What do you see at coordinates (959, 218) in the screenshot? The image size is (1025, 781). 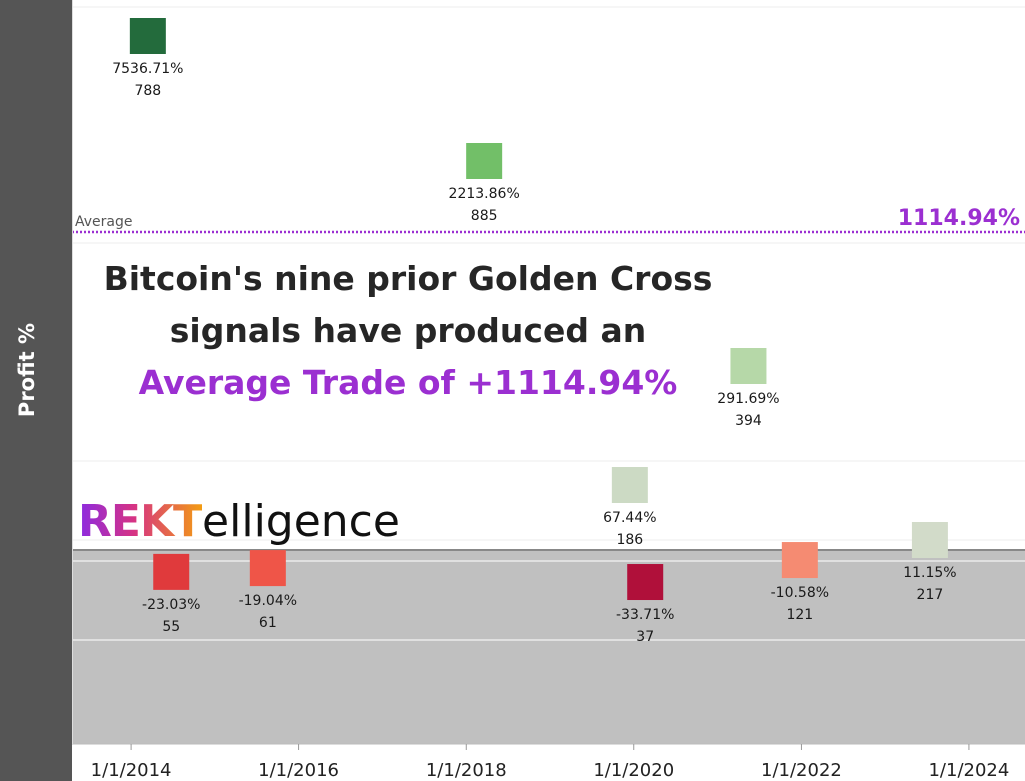 I see `average-value-label: 1114.94%` at bounding box center [959, 218].